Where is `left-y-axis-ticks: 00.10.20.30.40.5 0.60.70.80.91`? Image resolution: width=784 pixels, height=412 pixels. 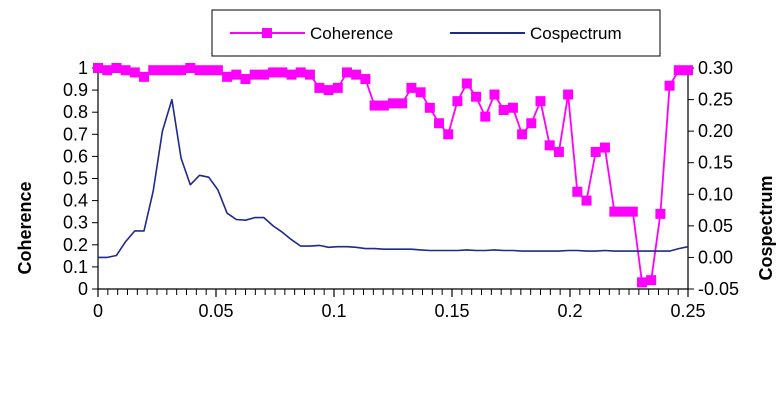
left-y-axis-ticks: 00.10.20.30.40.5 0.60.70.80.91 is located at coordinates (80, 178).